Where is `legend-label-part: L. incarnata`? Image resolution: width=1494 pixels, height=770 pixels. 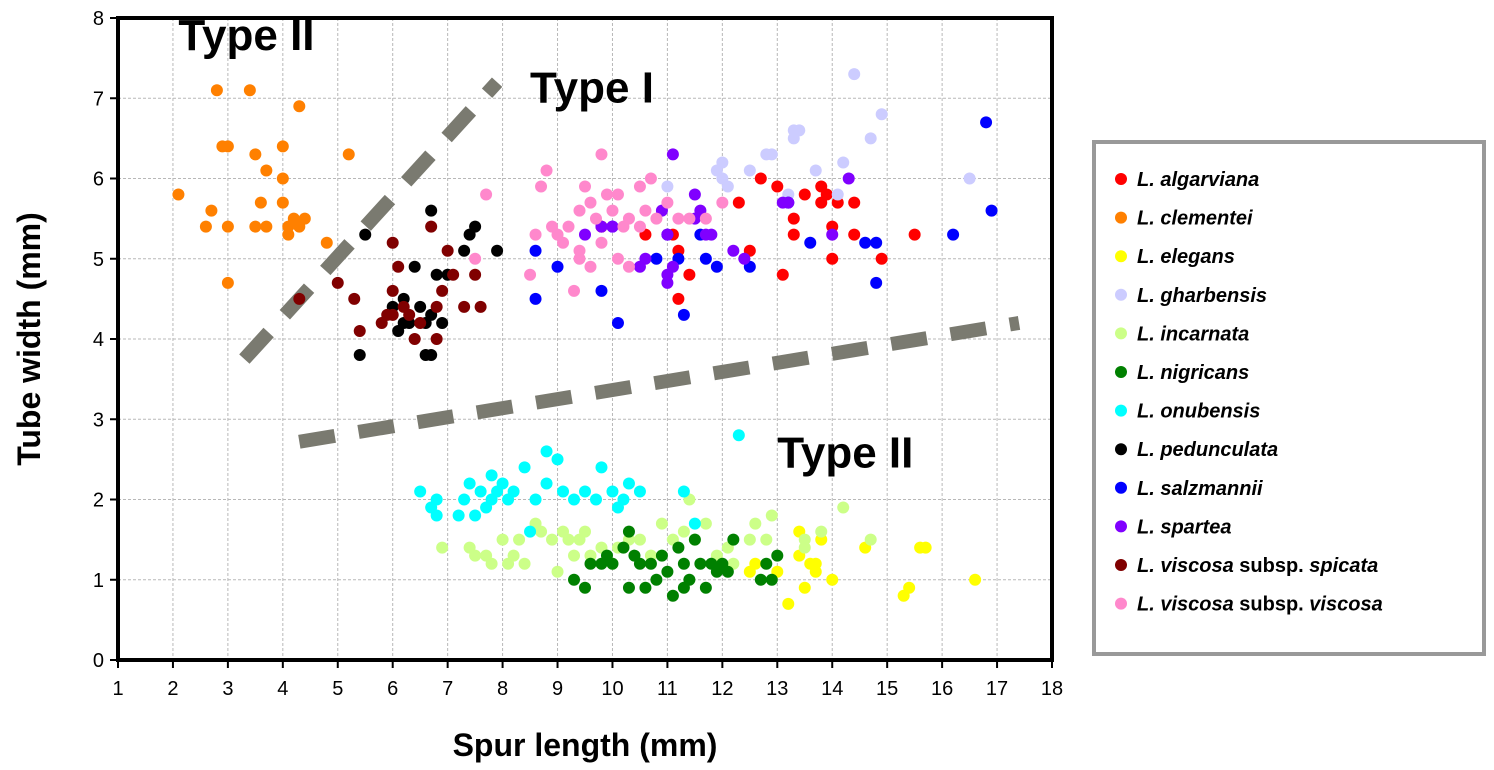 legend-label-part: L. incarnata is located at coordinates (1193, 334).